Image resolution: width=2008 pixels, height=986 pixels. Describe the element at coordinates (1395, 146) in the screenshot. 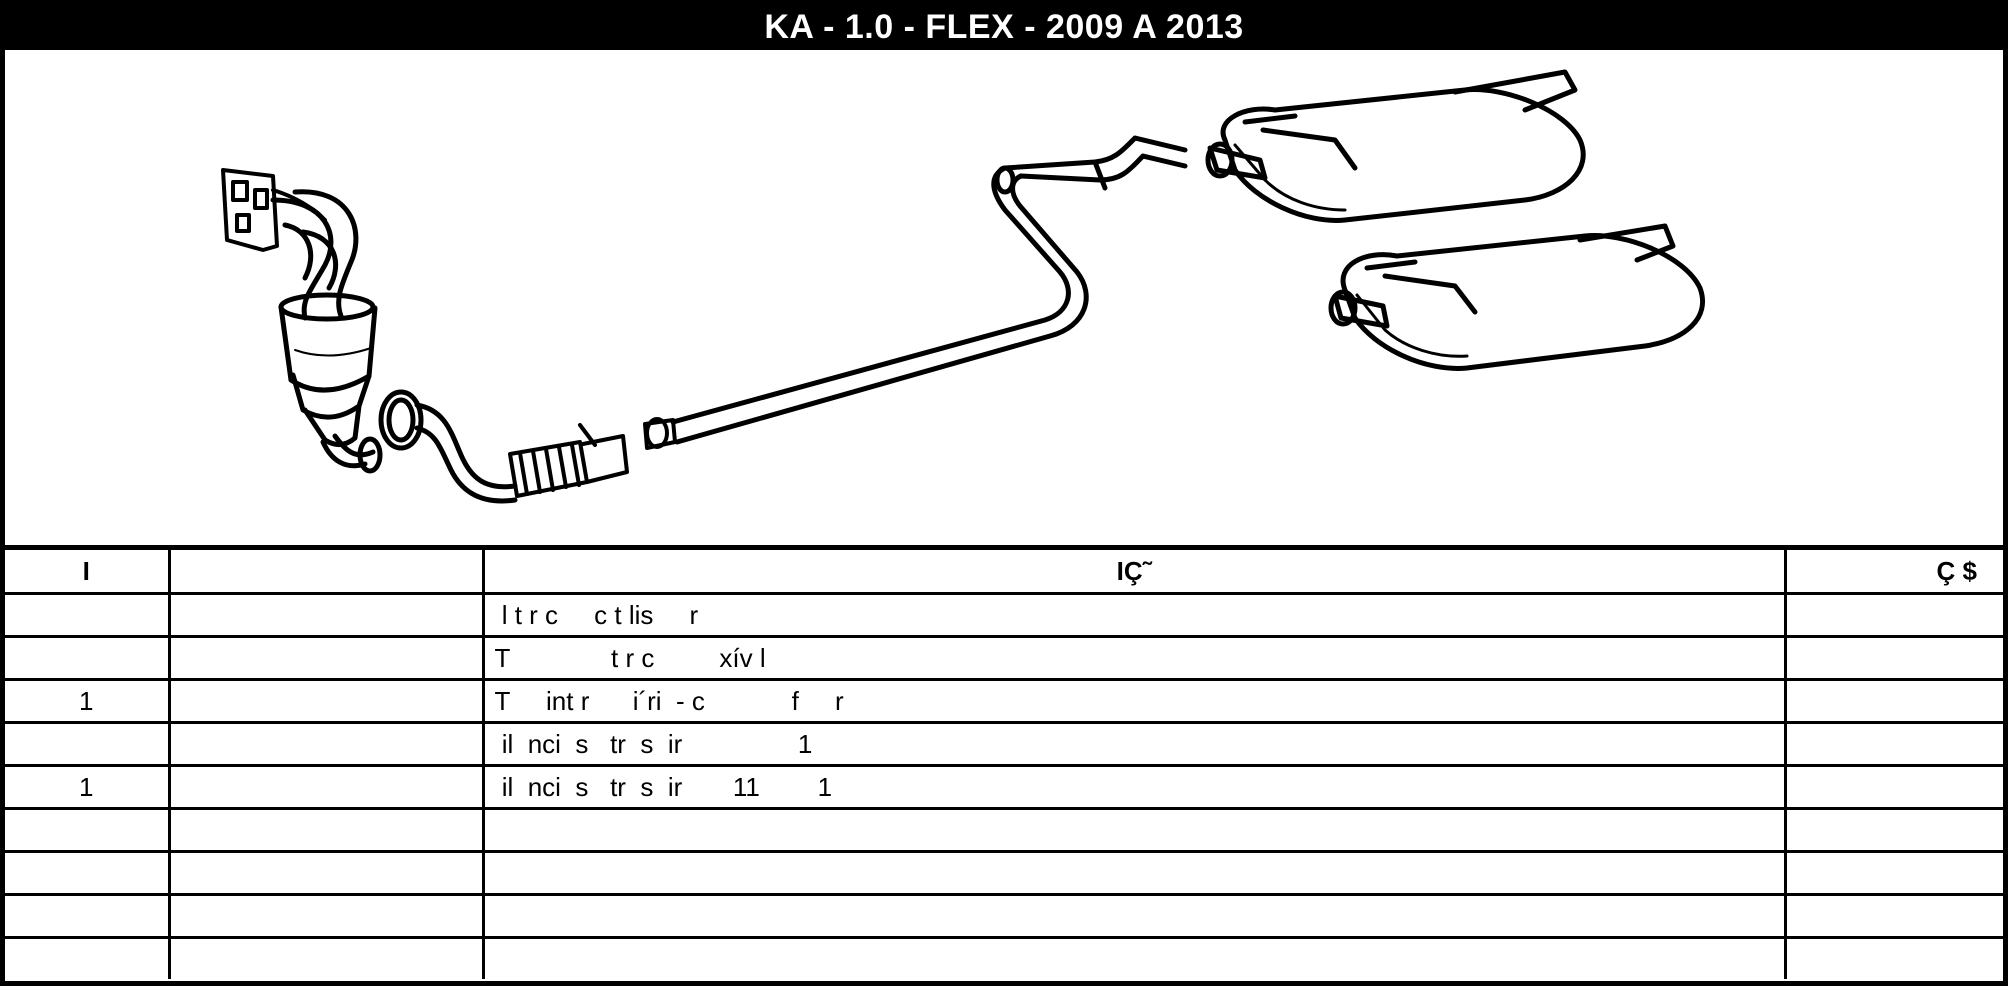

I see `rear-muffler-upper-drawing` at that location.